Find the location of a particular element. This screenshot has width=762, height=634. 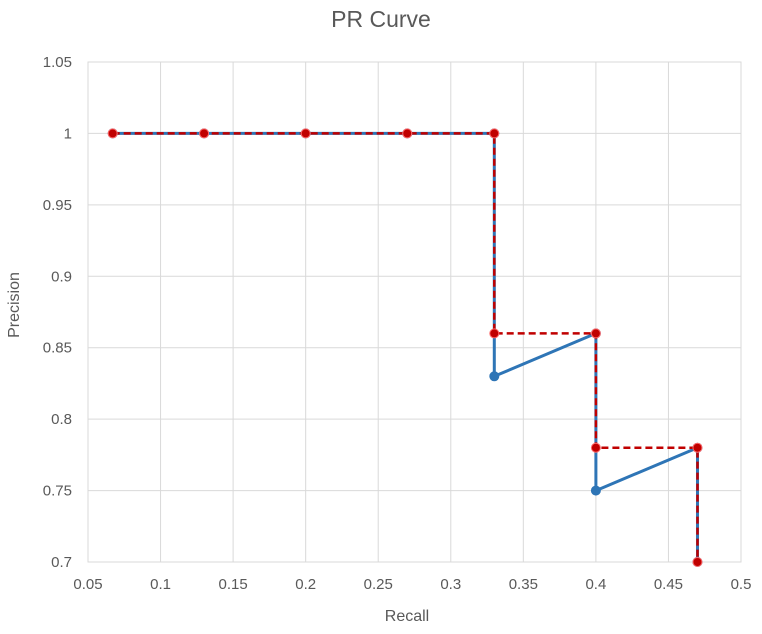

x-tick-label: 0.05 is located at coordinates (87, 584).